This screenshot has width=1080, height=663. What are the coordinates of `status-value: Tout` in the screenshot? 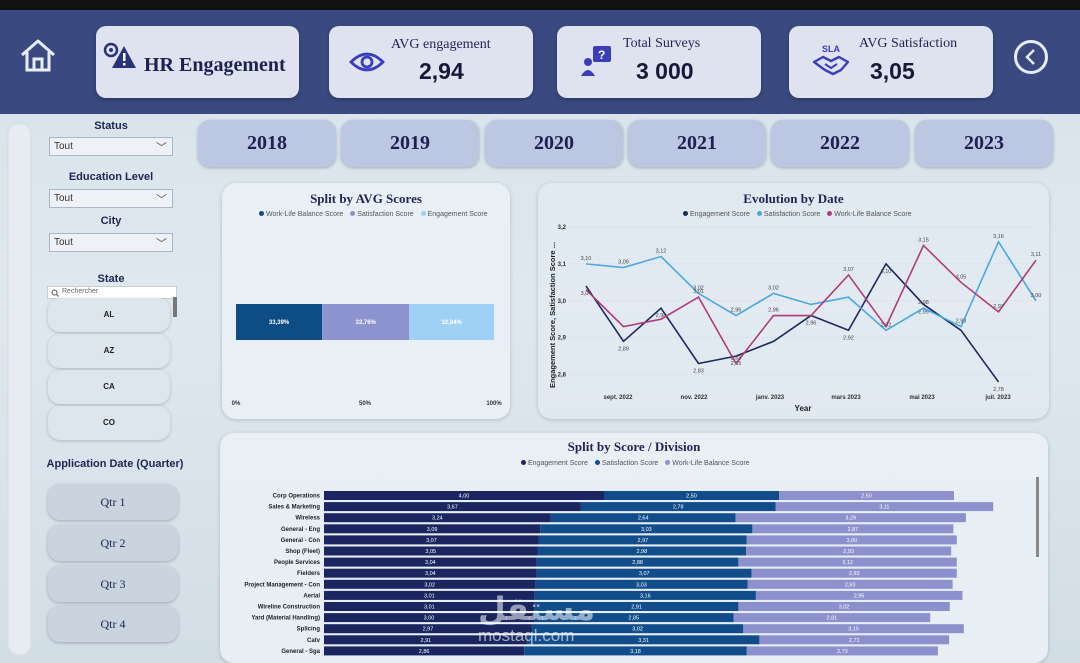 It's located at (63, 146).